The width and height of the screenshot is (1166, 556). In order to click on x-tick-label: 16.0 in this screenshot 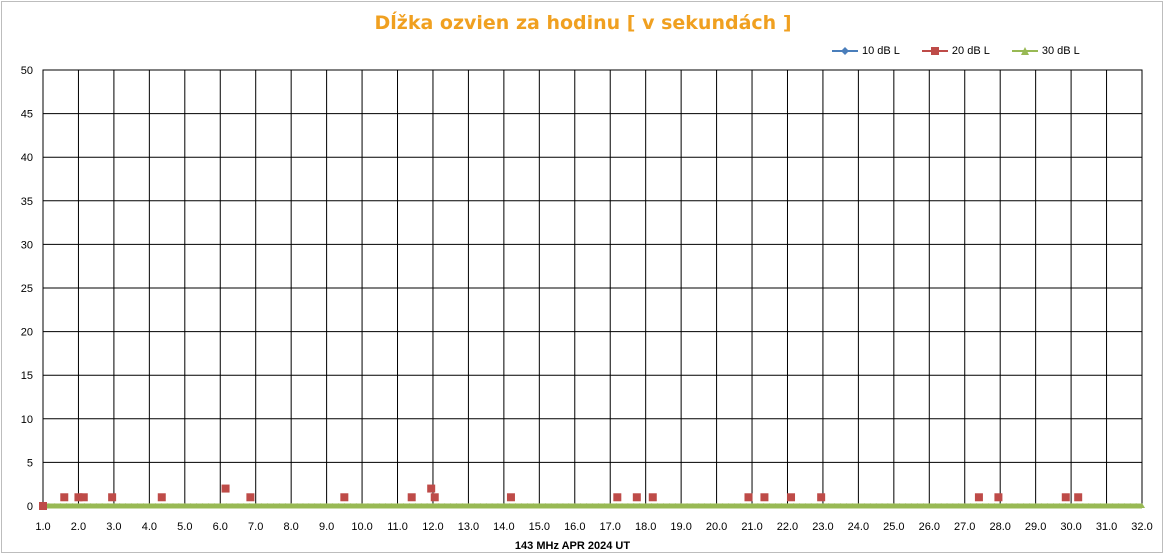, I will do `click(574, 527)`.